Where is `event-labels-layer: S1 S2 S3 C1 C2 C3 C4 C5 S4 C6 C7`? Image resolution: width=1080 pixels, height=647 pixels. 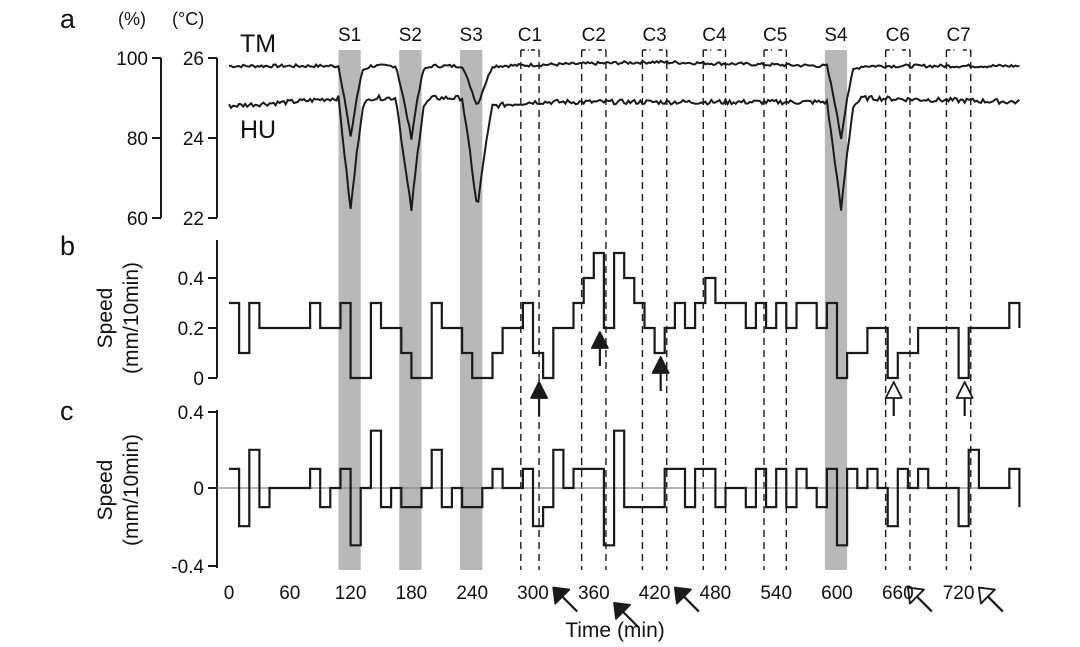 event-labels-layer: S1 S2 S3 C1 C2 C3 C4 C5 S4 C6 C7 is located at coordinates (654, 35).